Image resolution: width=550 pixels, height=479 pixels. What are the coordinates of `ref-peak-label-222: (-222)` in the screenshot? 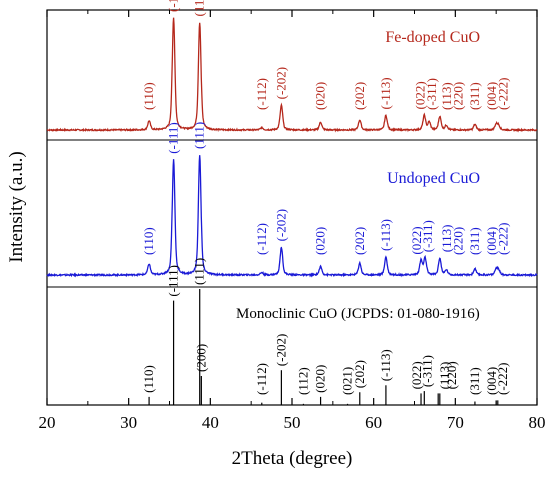 It's located at (502, 379).